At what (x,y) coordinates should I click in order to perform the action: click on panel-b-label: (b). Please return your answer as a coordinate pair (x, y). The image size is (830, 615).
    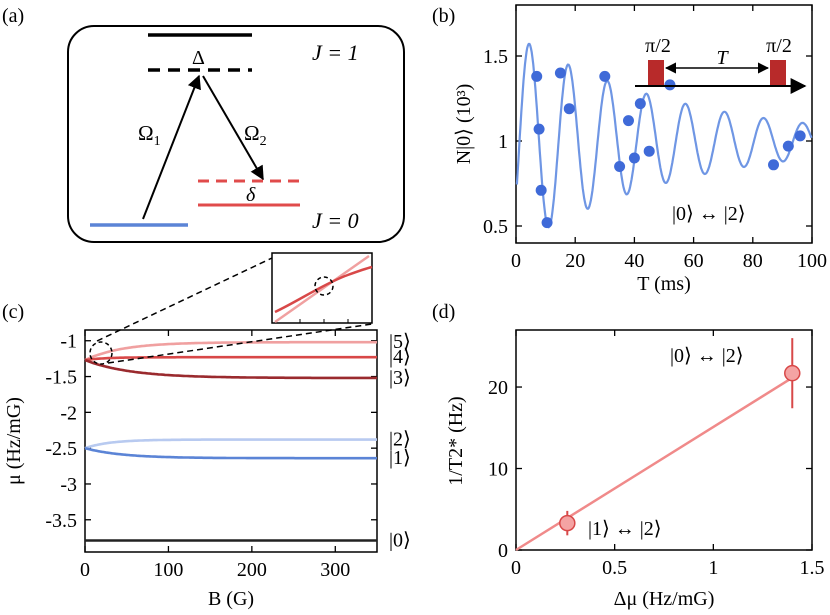
    Looking at the image, I should click on (443, 16).